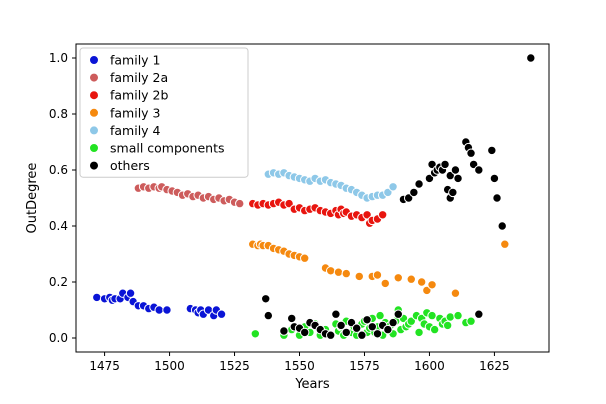  I want to click on y-axis-label: OutDegree, so click(32, 198).